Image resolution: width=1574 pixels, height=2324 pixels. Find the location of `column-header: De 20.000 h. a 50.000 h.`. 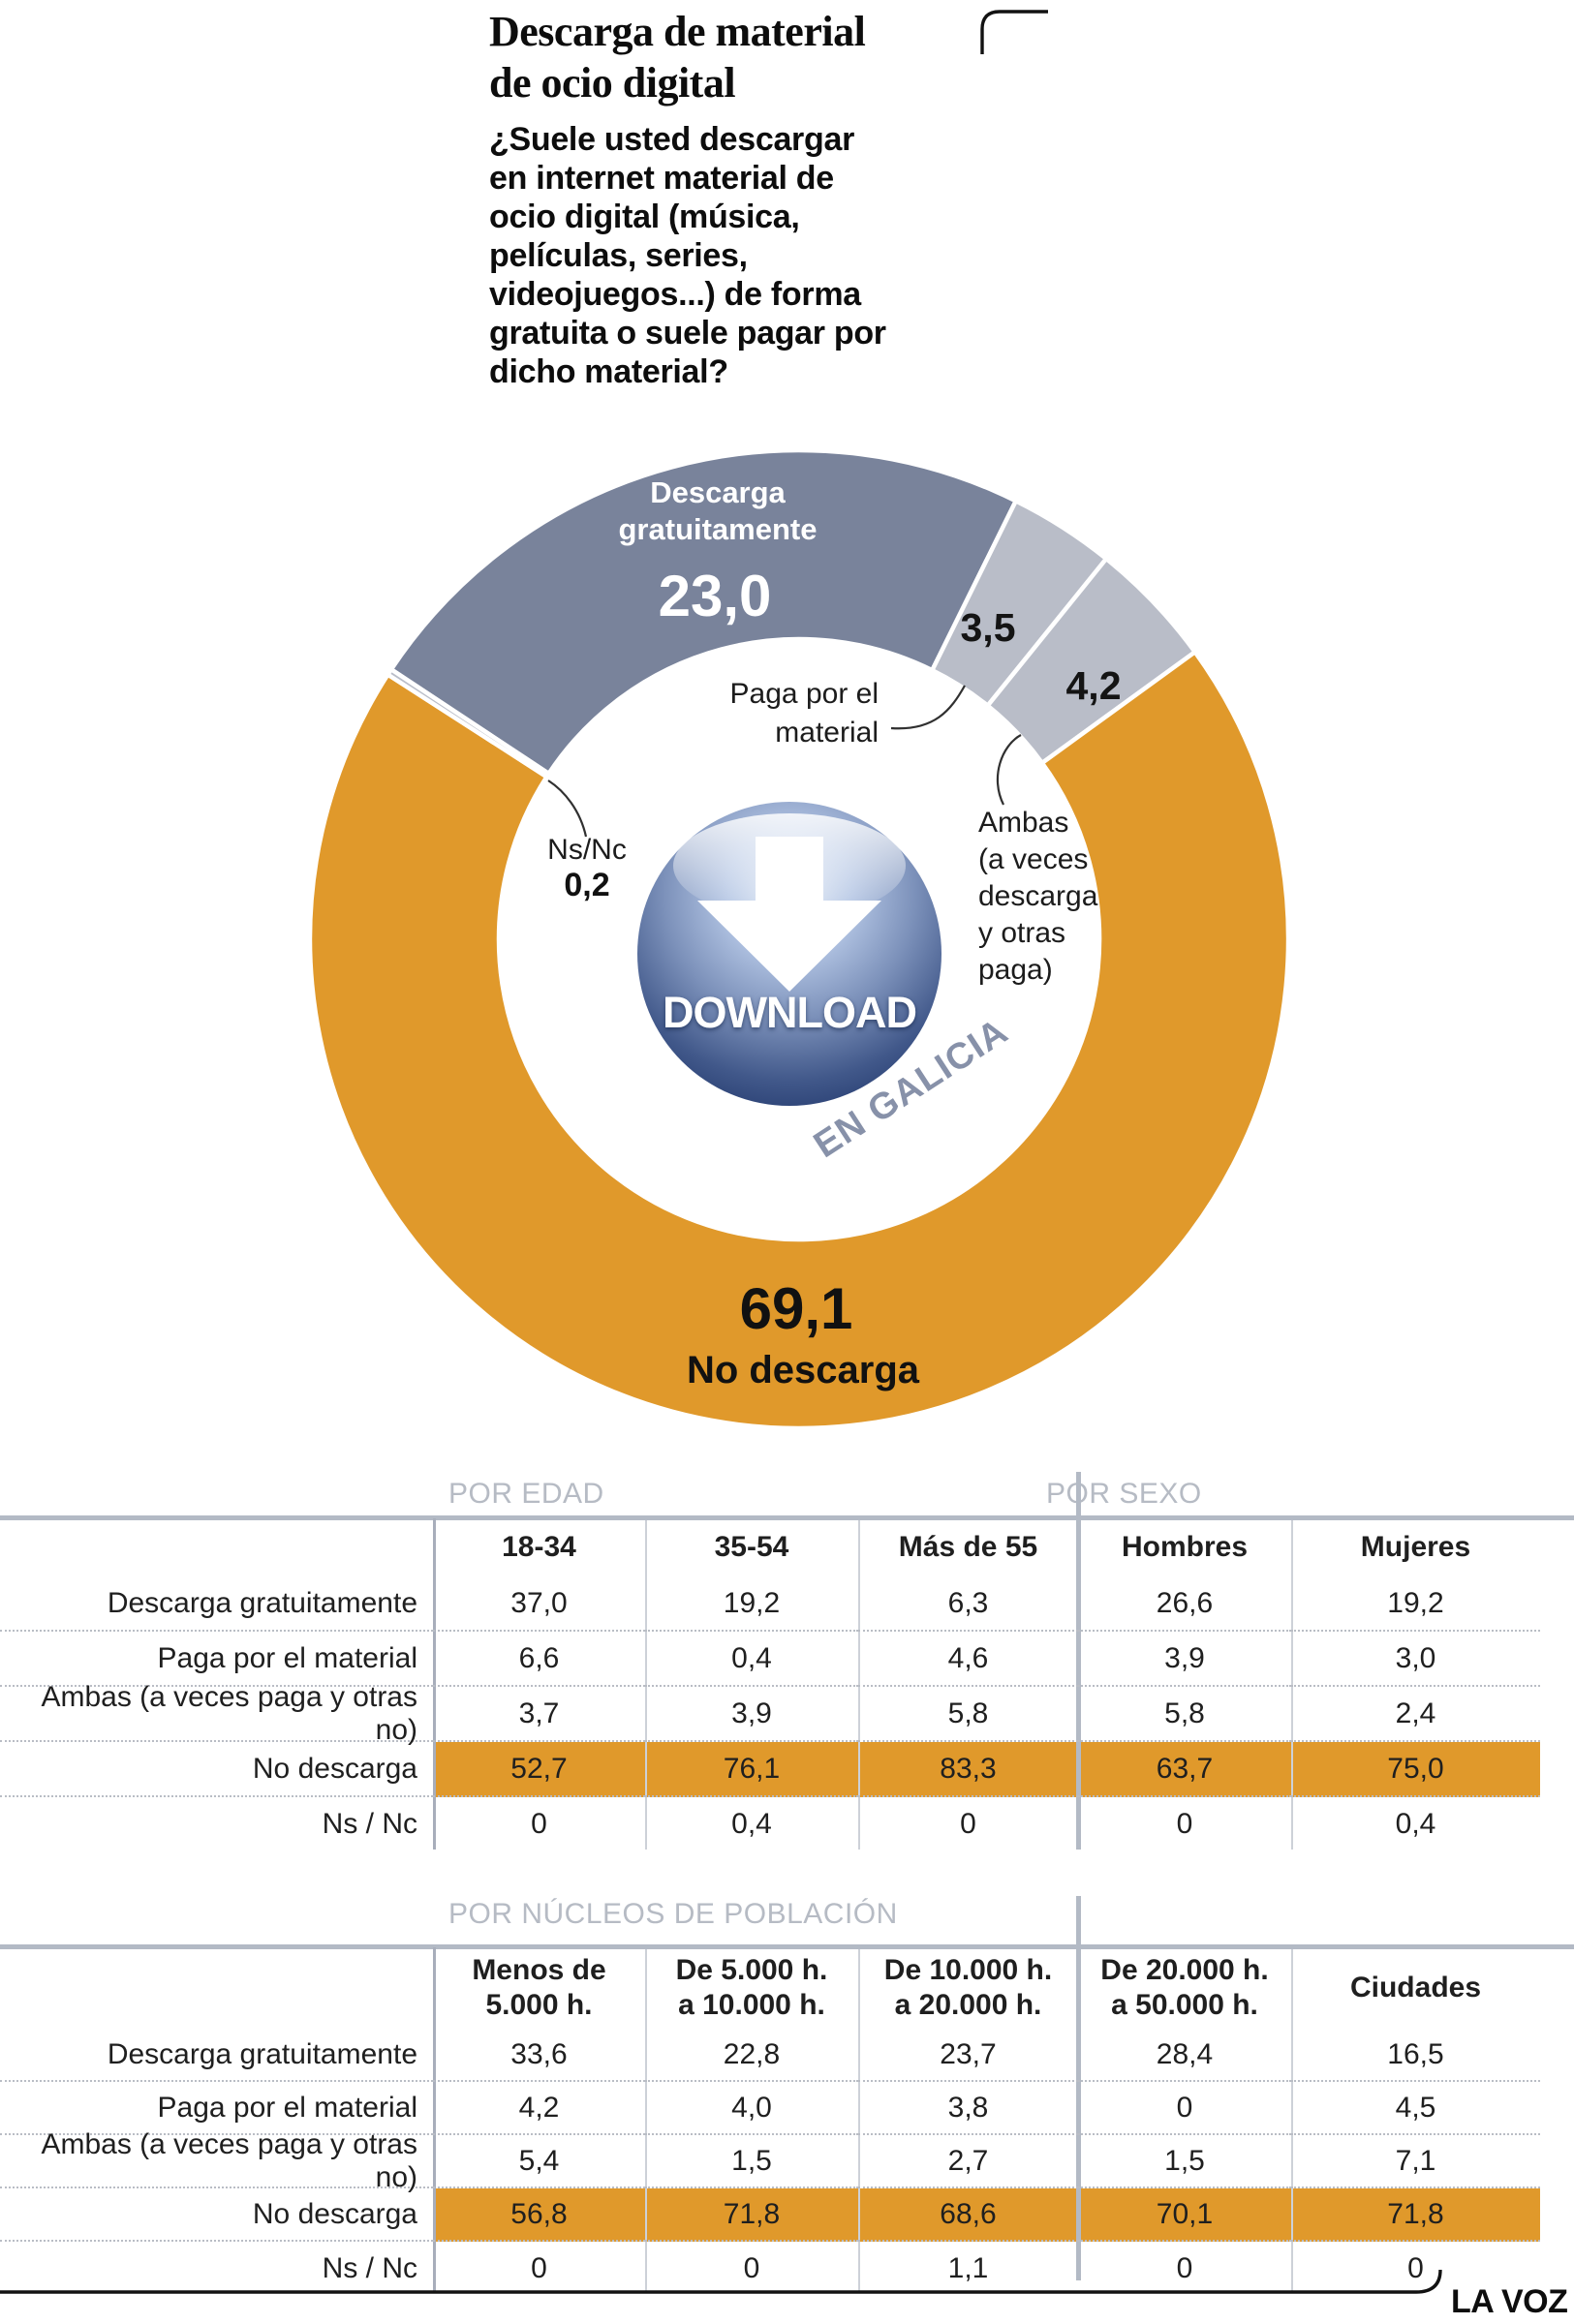

column-header: De 20.000 h. a 50.000 h. is located at coordinates (1184, 1988).